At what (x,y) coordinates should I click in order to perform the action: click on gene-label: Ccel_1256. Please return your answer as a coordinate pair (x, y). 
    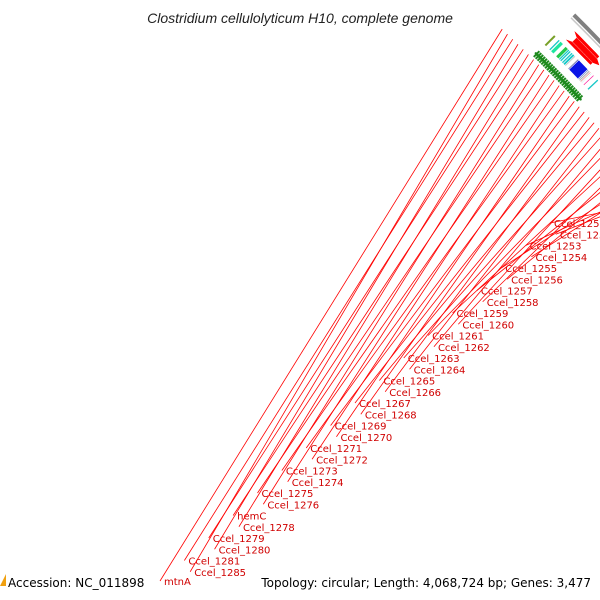
    Looking at the image, I should click on (537, 280).